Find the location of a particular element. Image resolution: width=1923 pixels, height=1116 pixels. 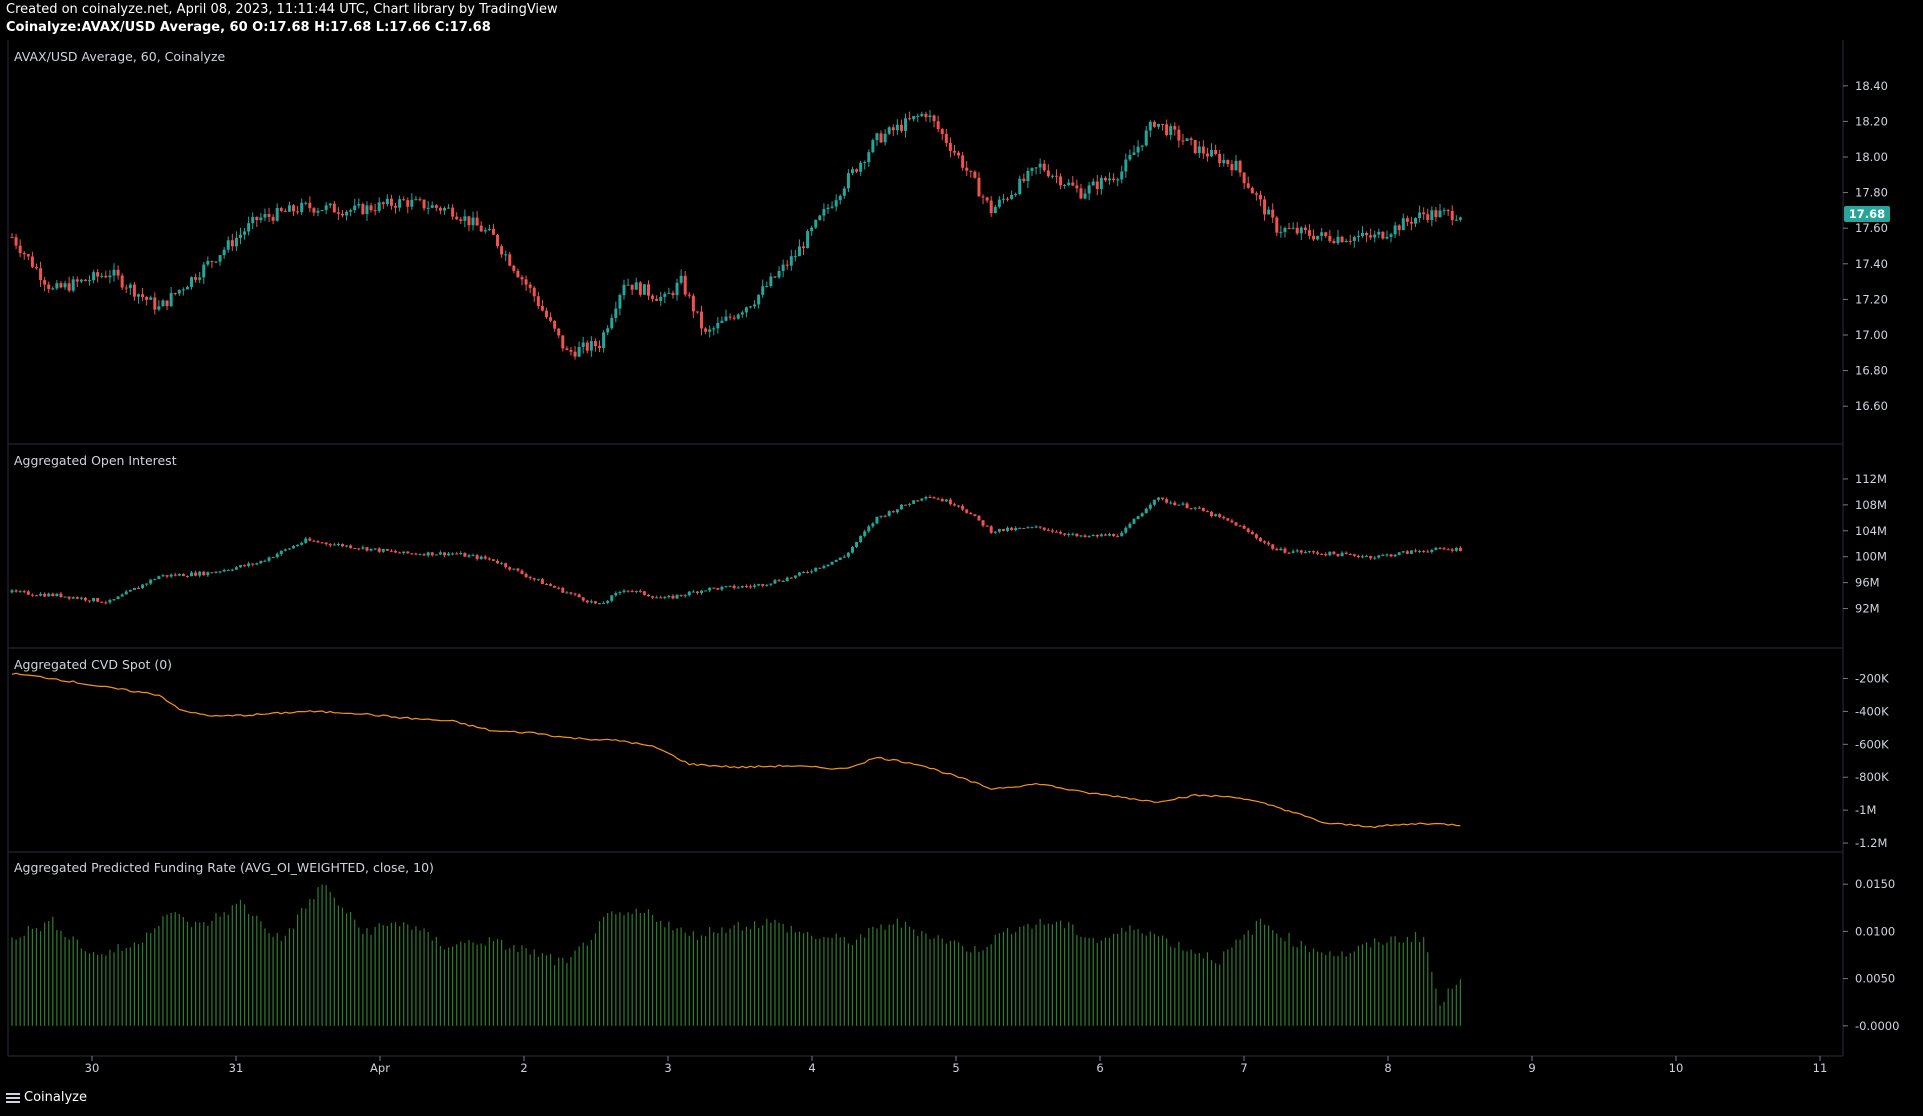

brand-logo: Coinalyze is located at coordinates (46, 1097).